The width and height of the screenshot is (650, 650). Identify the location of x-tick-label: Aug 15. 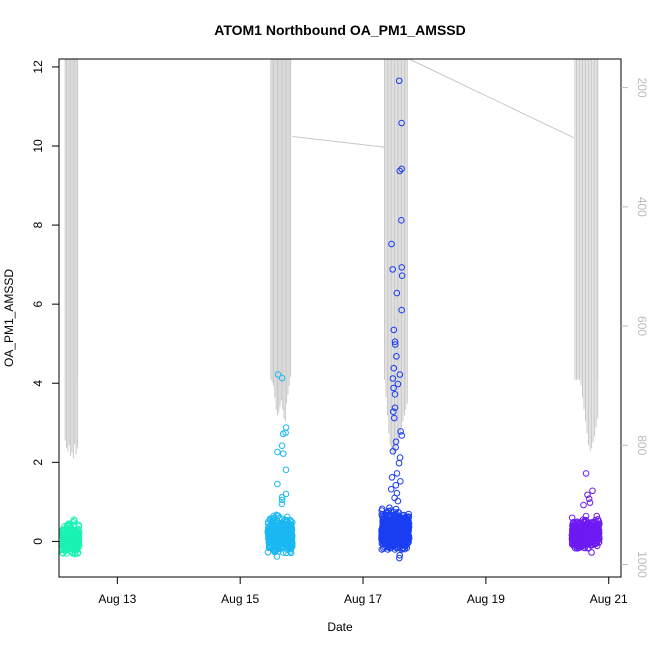
(240, 599).